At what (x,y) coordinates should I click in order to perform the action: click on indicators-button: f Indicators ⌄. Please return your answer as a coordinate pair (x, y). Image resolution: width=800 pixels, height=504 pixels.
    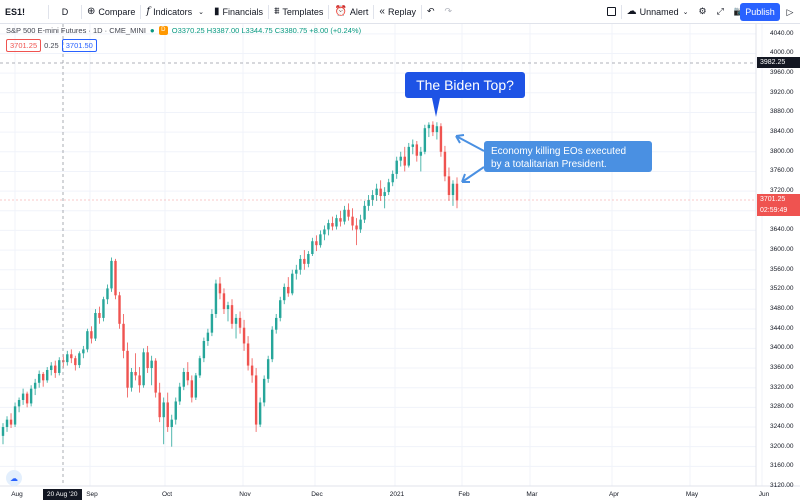
    Looking at the image, I should click on (175, 12).